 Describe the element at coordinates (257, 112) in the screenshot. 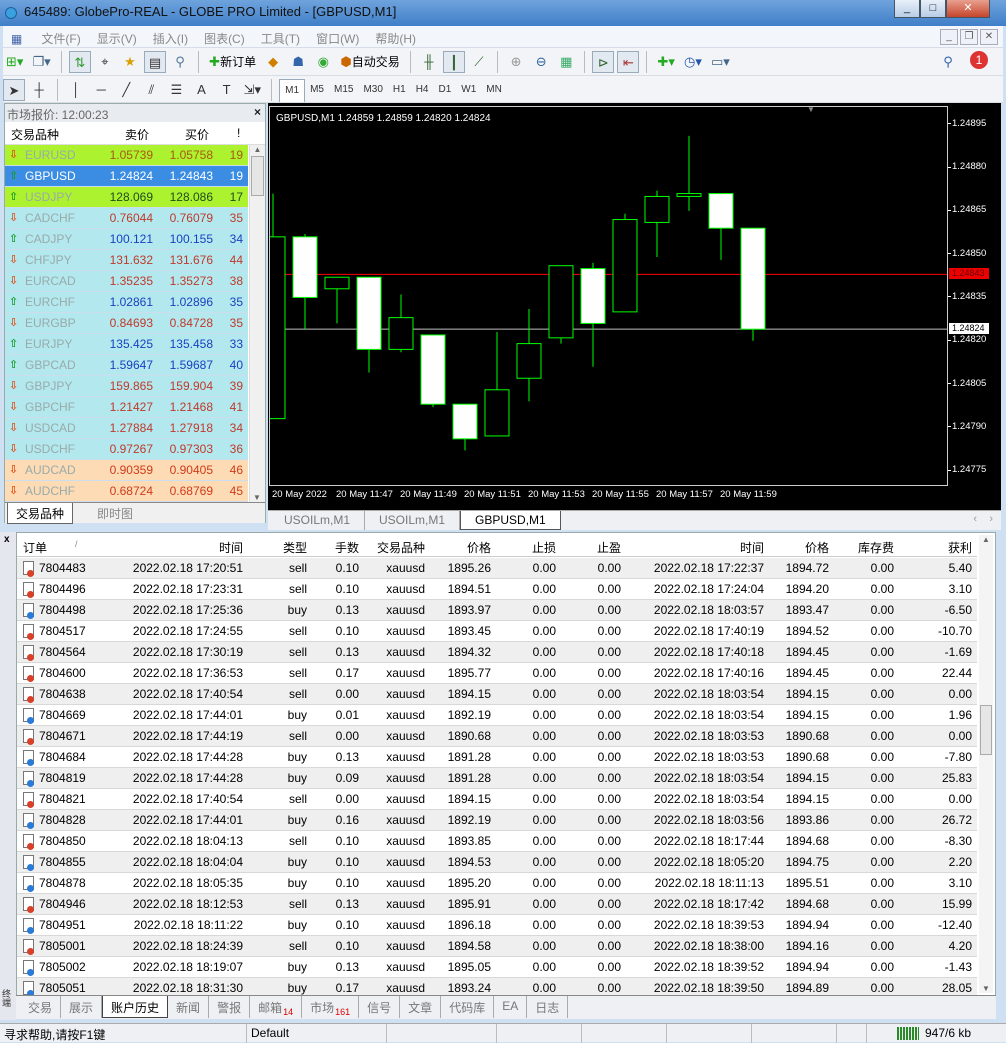

I see `close-icon: ×` at that location.